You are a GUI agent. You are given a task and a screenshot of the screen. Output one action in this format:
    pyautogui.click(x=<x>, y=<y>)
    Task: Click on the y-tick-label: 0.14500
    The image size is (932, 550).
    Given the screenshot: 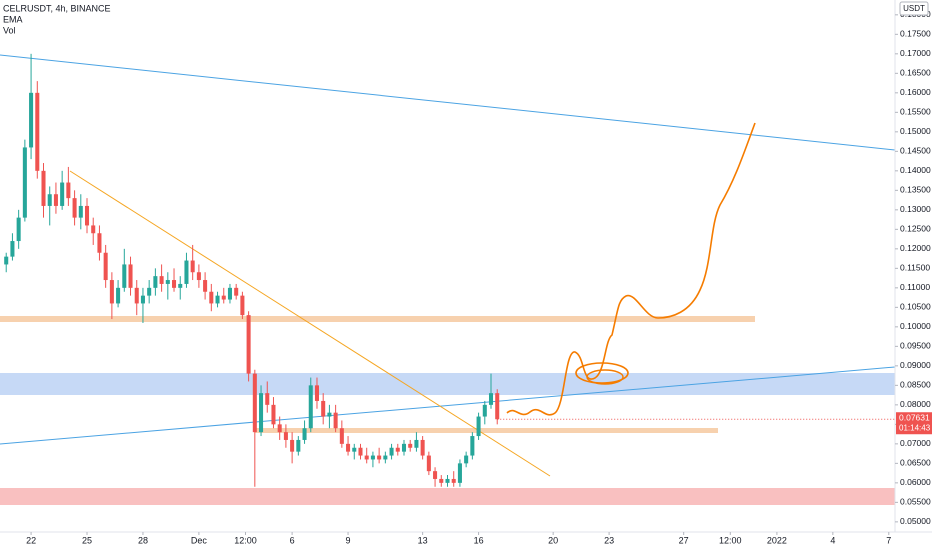 What is the action you would take?
    pyautogui.click(x=915, y=151)
    